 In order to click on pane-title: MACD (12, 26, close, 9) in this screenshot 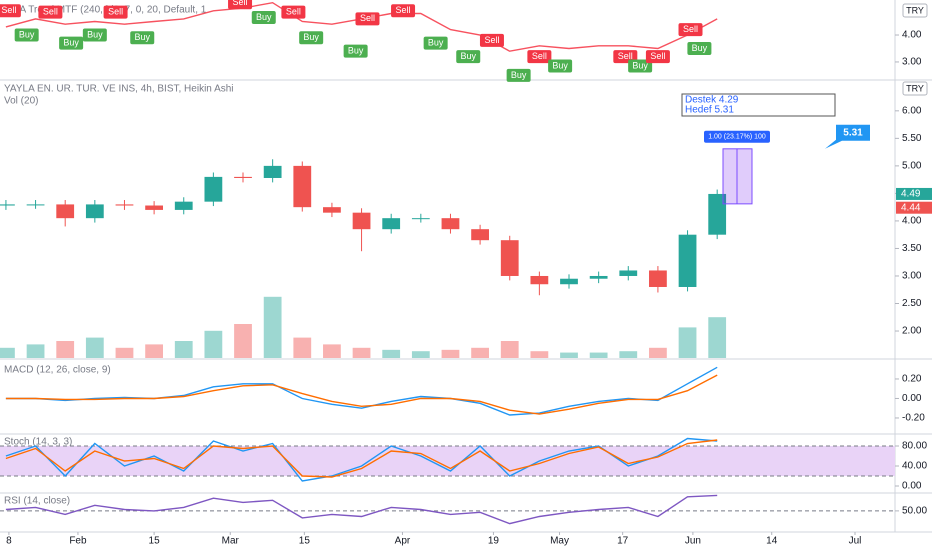, I will do `click(57, 370)`.